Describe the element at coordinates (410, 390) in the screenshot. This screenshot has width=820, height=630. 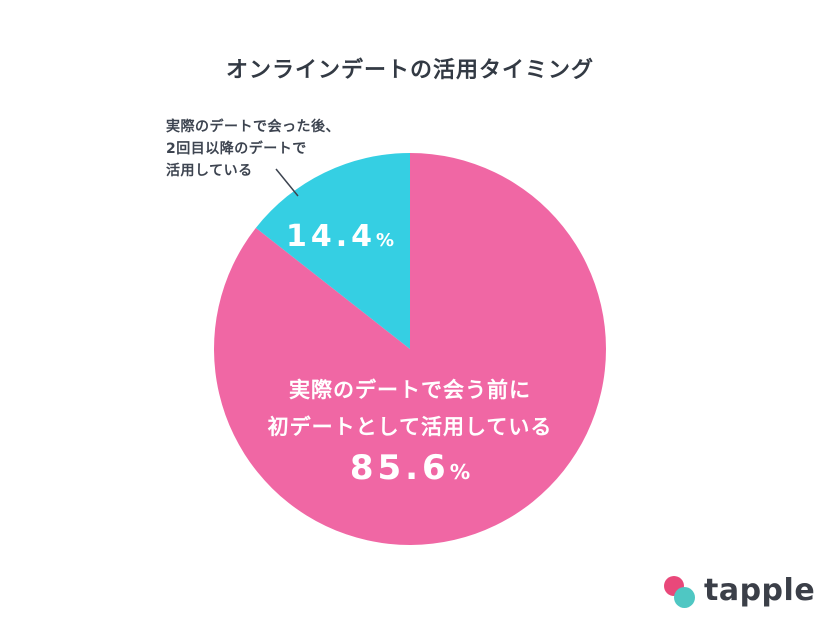
I see `large-slice-label-line-1: 実際のデートで会う前に` at that location.